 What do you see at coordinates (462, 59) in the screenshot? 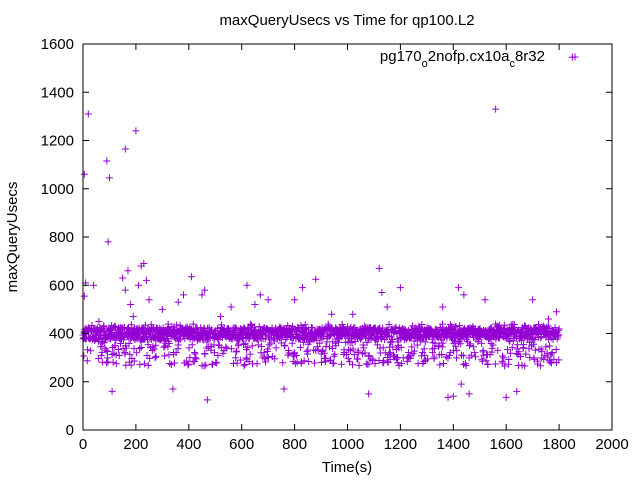
I see `legend-series-label: pg170o2nofp.cx10ac8r32` at bounding box center [462, 59].